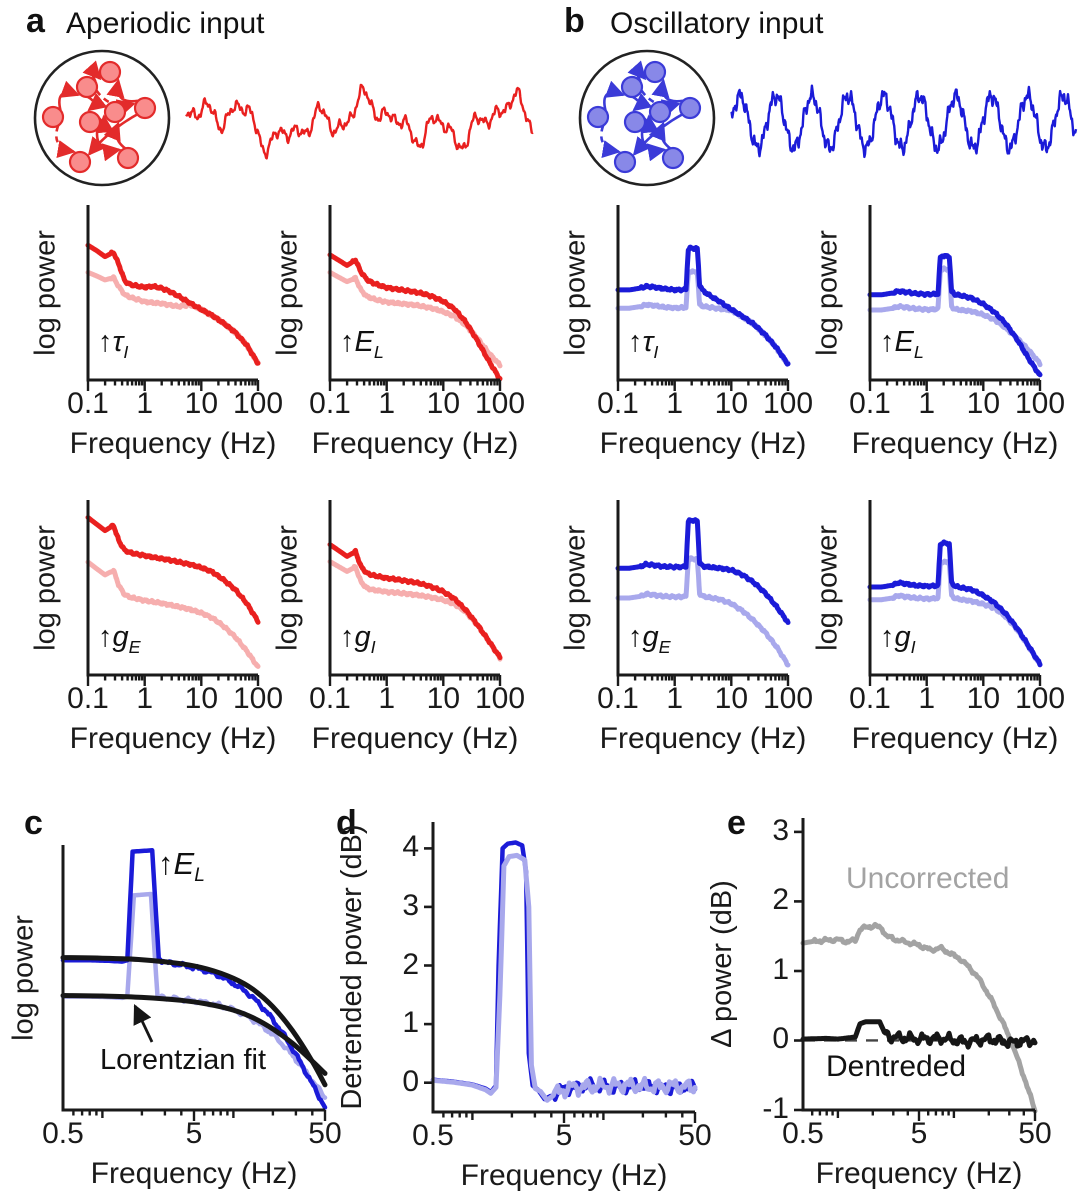 The width and height of the screenshot is (1080, 1198). I want to click on spectrum-plot-d, so click(561, 972).